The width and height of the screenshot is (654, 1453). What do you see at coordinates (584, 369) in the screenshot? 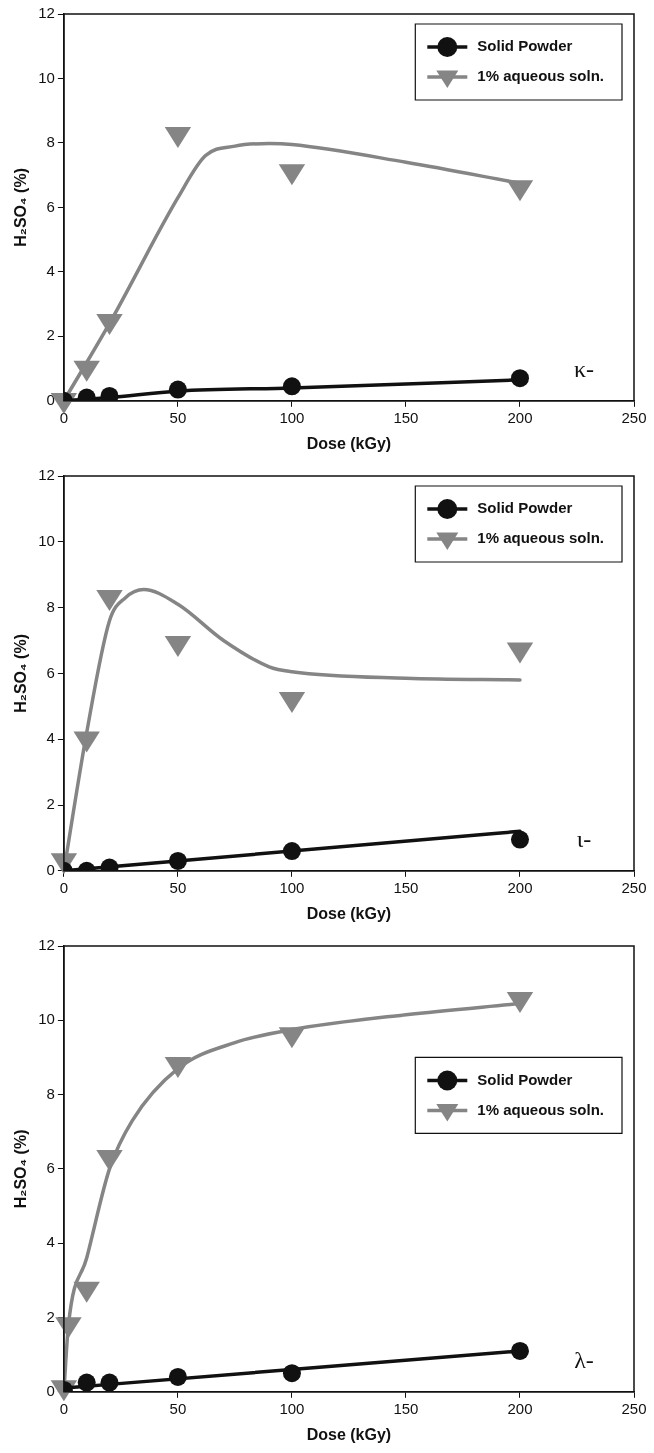
I see `annotation: κ-` at bounding box center [584, 369].